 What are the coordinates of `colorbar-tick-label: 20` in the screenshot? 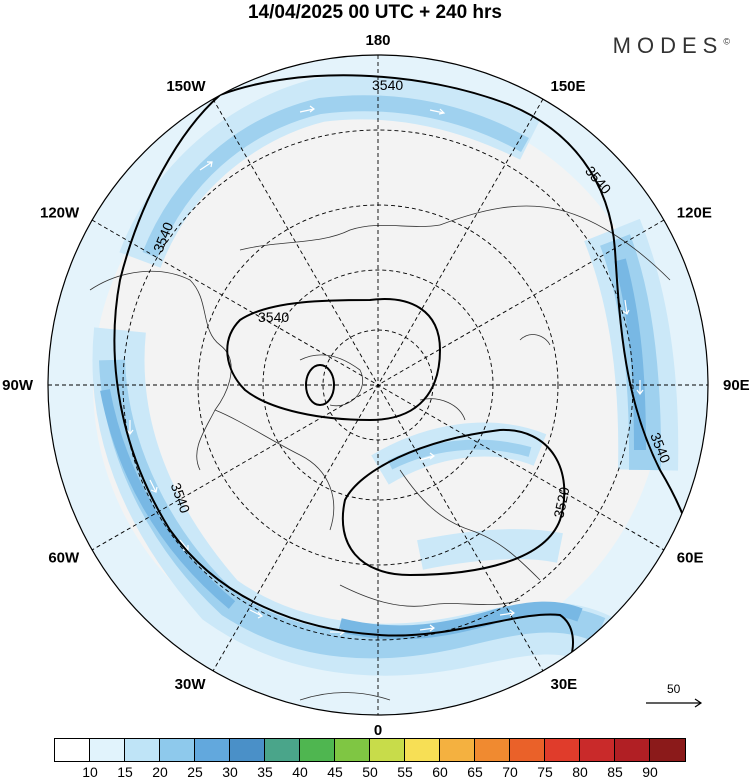 It's located at (160, 772).